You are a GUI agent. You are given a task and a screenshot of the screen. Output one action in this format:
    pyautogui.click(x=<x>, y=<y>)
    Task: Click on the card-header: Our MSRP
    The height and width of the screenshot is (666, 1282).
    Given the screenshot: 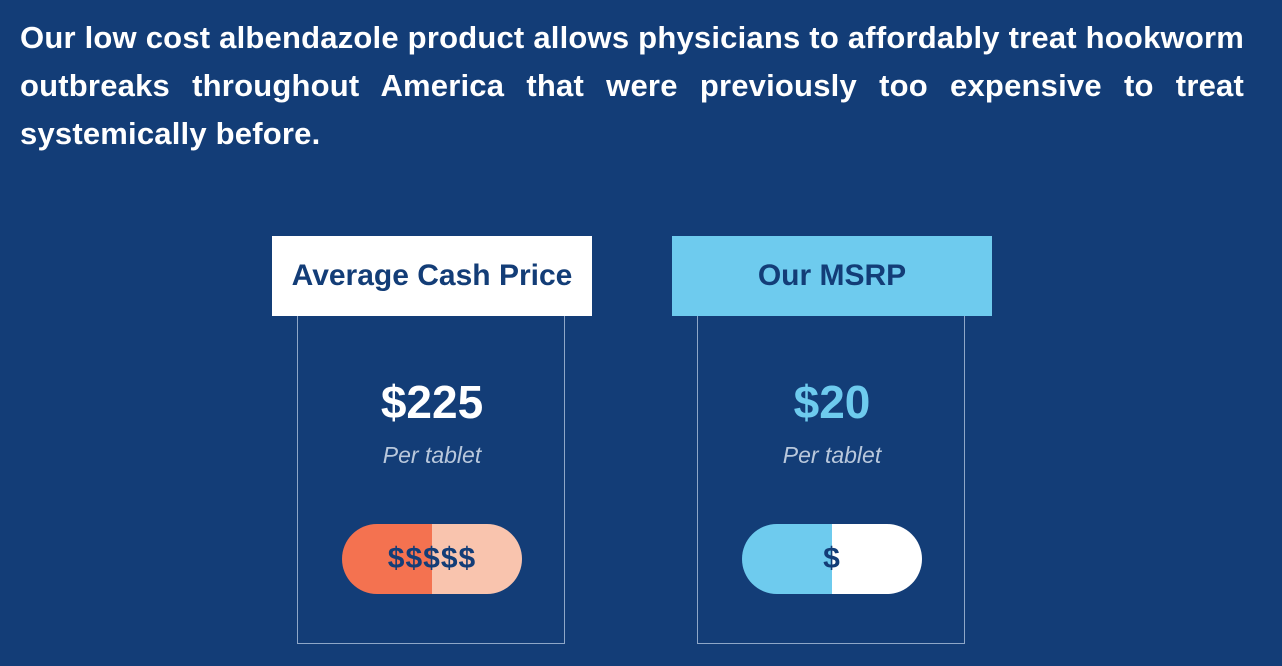 What is the action you would take?
    pyautogui.click(x=832, y=276)
    